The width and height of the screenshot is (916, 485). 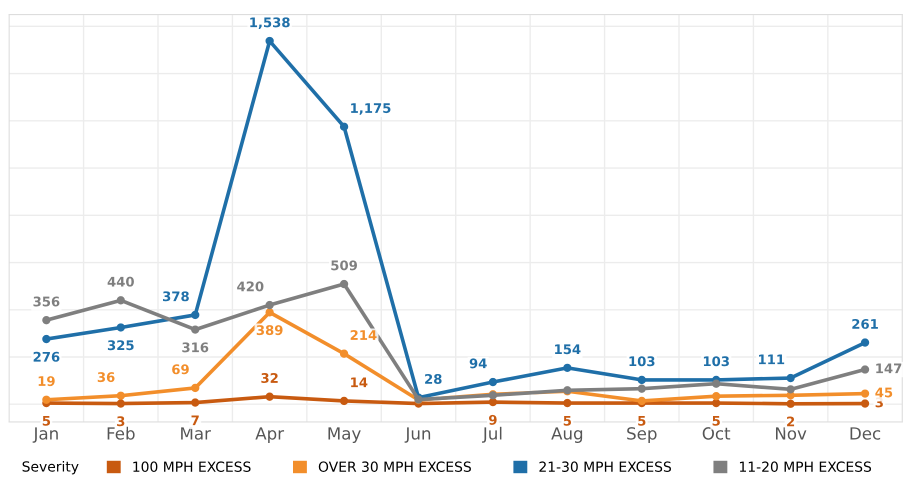 What do you see at coordinates (478, 363) in the screenshot?
I see `data-label: 94` at bounding box center [478, 363].